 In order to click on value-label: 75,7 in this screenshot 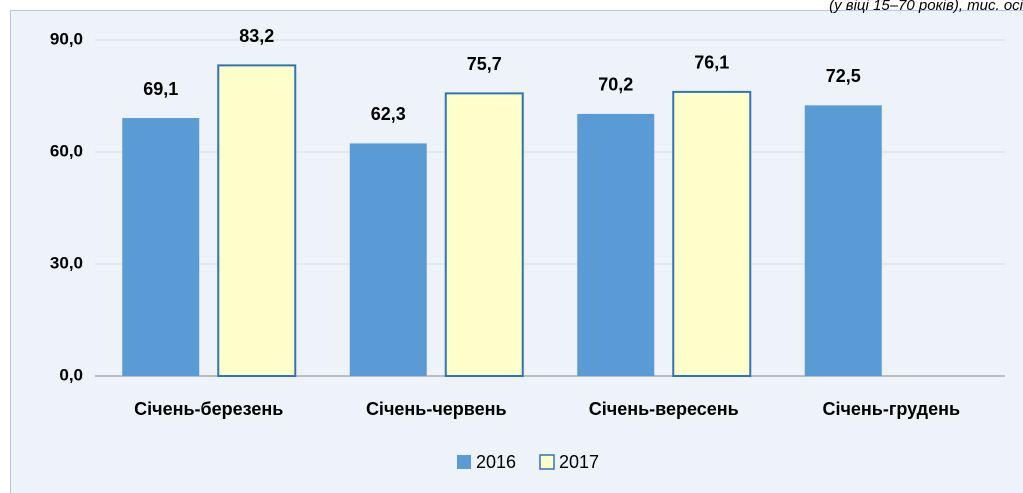, I will do `click(484, 64)`.